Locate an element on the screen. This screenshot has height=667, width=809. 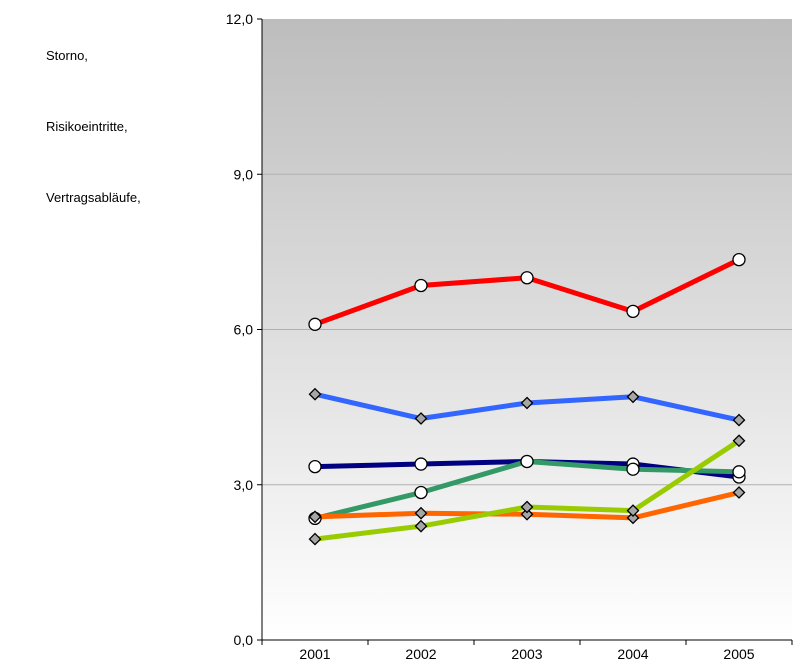
y-tick-label: 3,0 is located at coordinates (244, 485).